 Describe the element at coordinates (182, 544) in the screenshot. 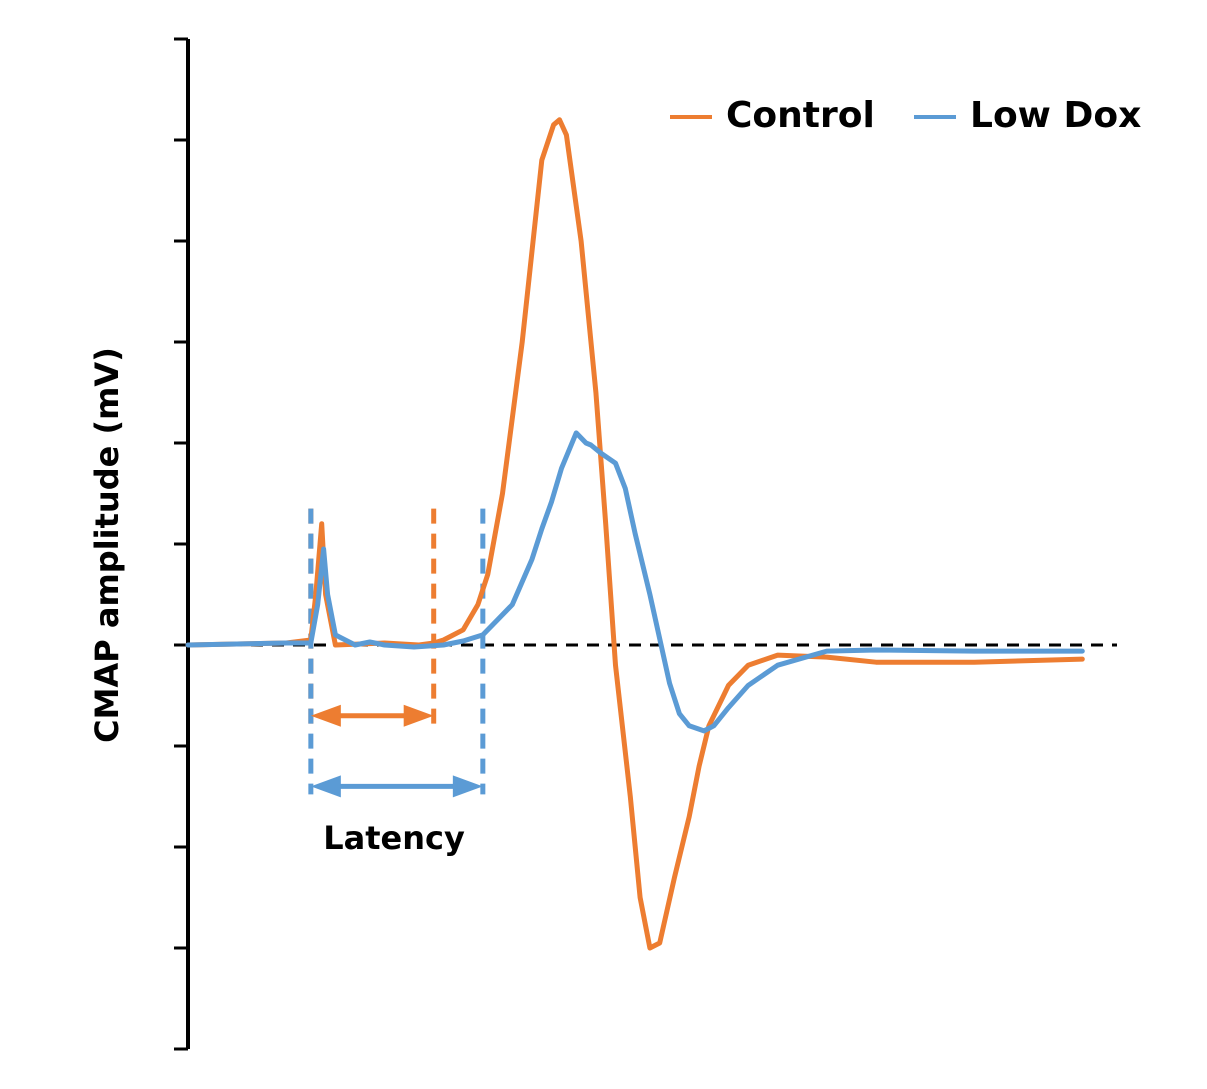

I see `y-axis` at that location.